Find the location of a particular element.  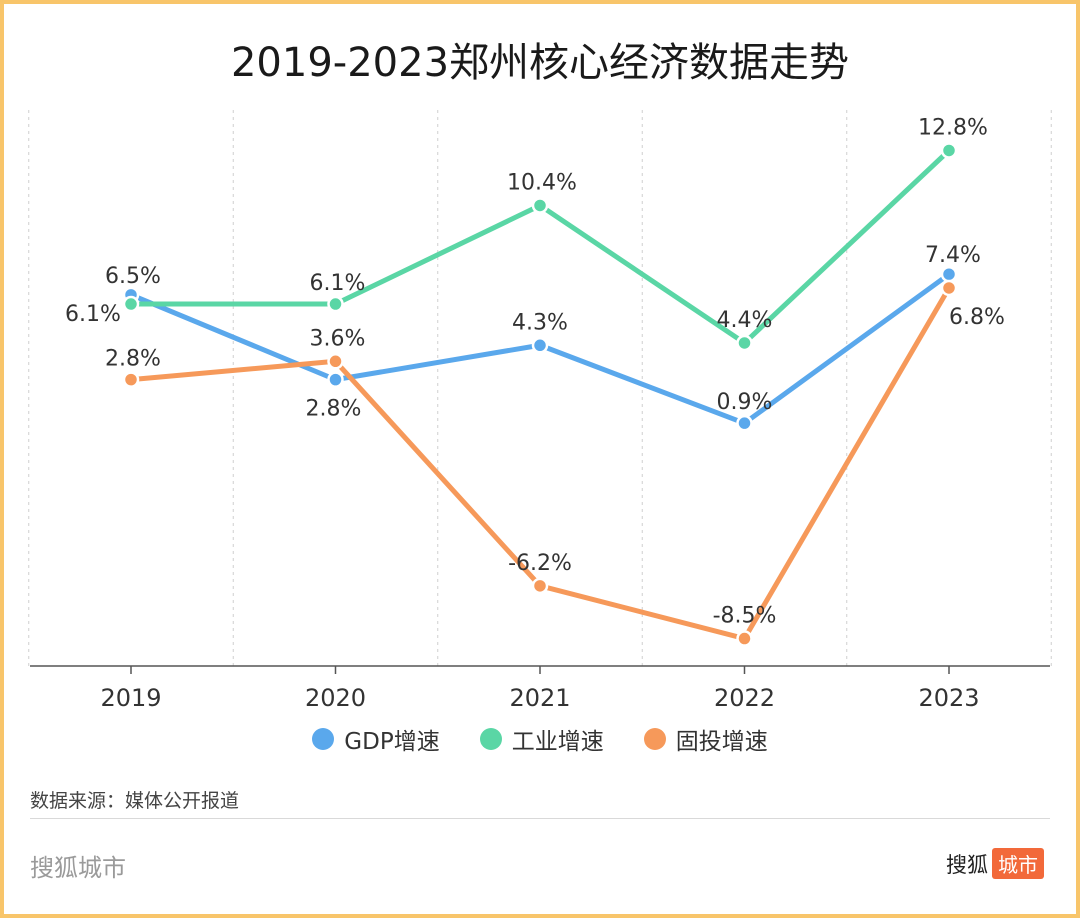

legend-item-investment: 固投增速 is located at coordinates (705, 739).